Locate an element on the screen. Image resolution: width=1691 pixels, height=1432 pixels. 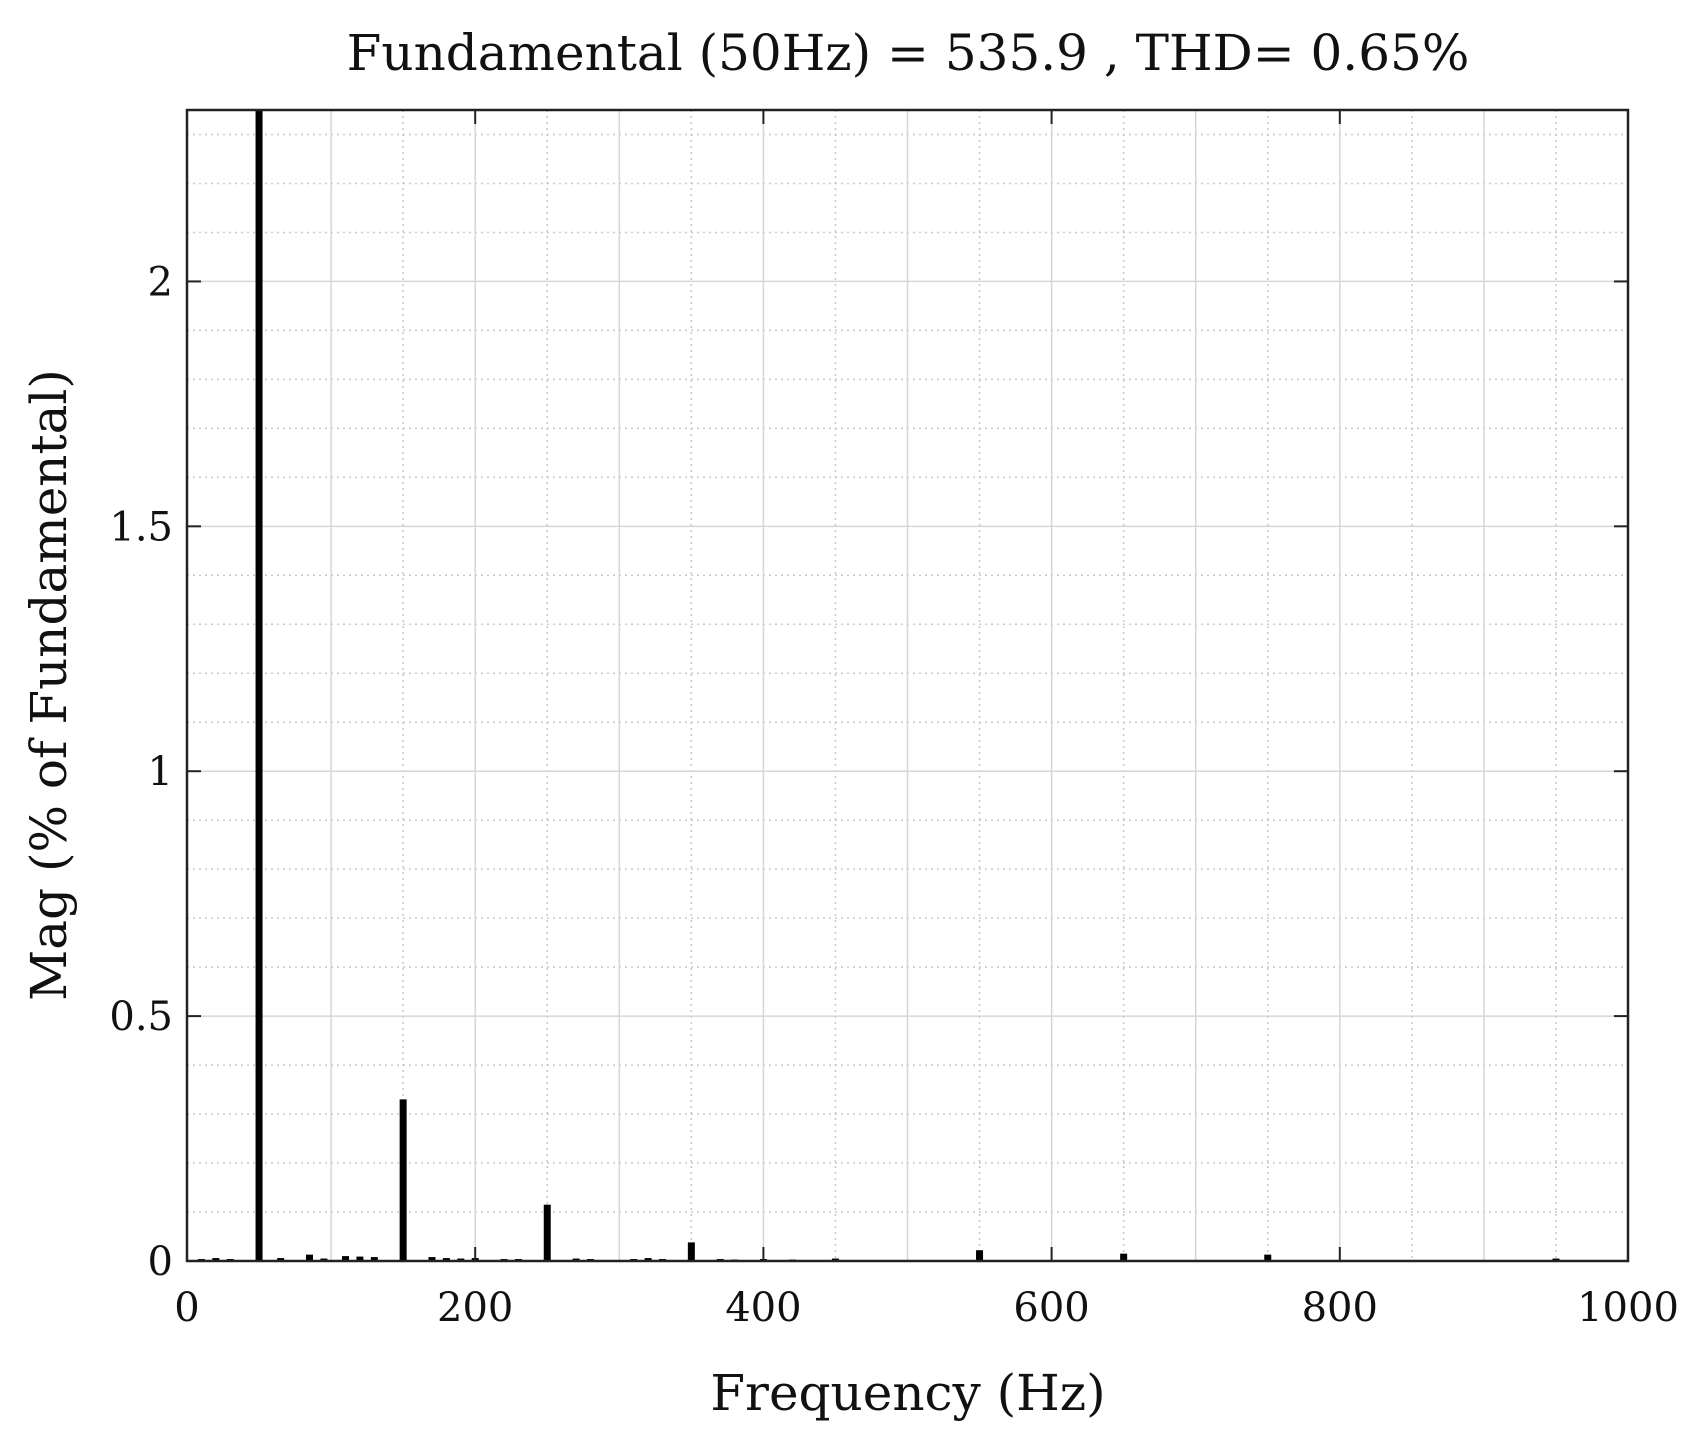
y-tick-labels: 0 0.5 1 1.5 2 is located at coordinates (141, 772).